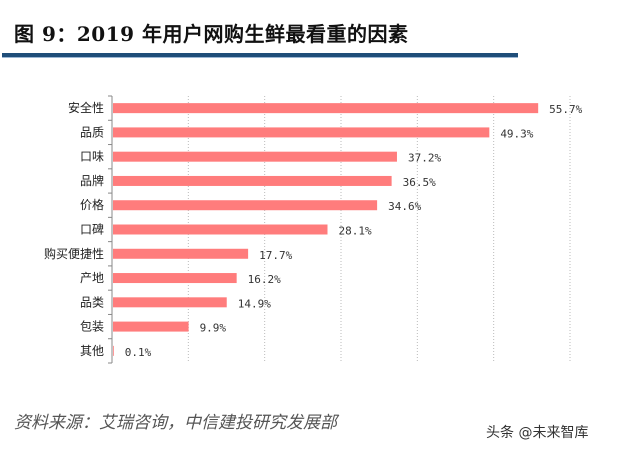 Image resolution: width=617 pixels, height=452 pixels. I want to click on data-label: 36.5%, so click(419, 182).